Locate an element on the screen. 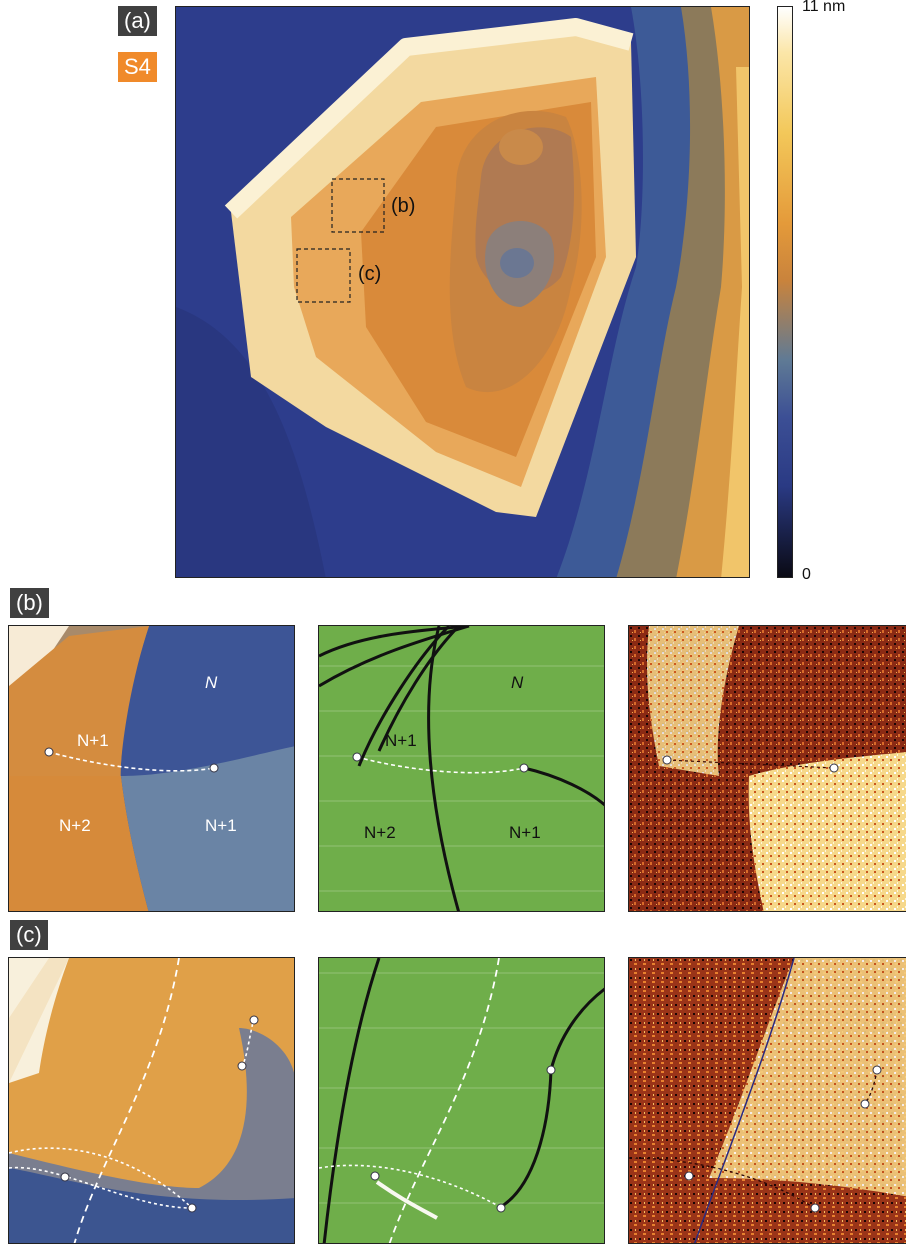  phase-label-n1-top: N+1 is located at coordinates (401, 740).